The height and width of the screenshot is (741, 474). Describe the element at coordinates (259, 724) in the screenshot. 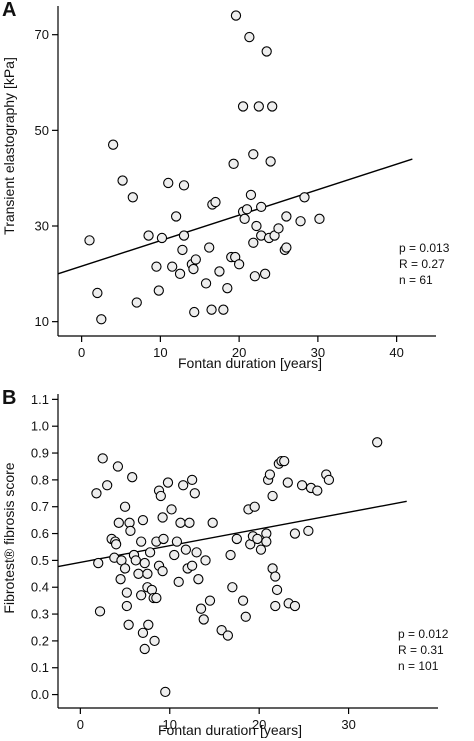

I see `panel-b-x-tick-label: 20` at that location.